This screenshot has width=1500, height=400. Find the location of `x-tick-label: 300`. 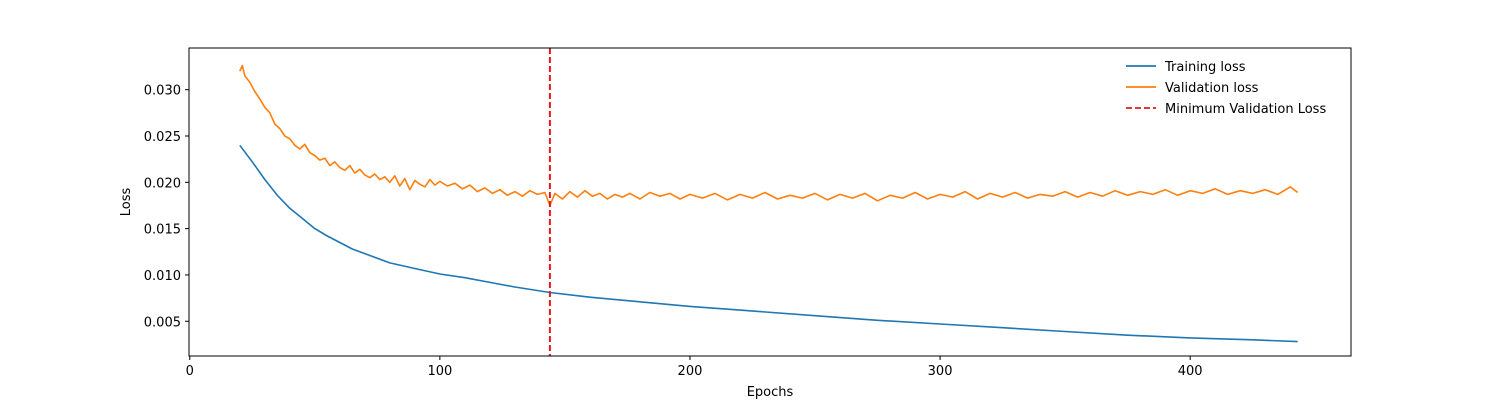

x-tick-label: 300 is located at coordinates (940, 371).